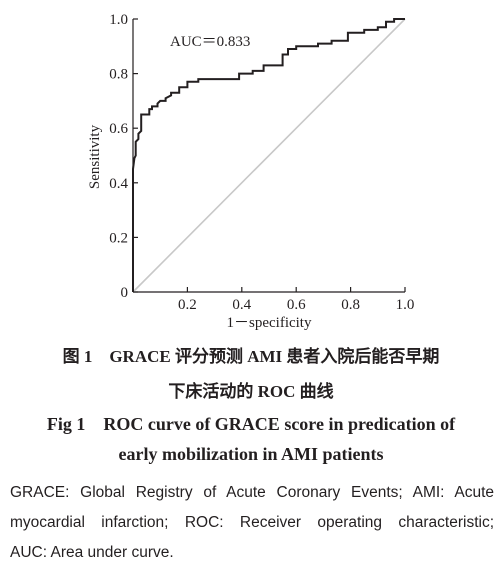 This screenshot has width=502, height=574. Describe the element at coordinates (350, 305) in the screenshot. I see `x-tick-label: 0.8` at that location.